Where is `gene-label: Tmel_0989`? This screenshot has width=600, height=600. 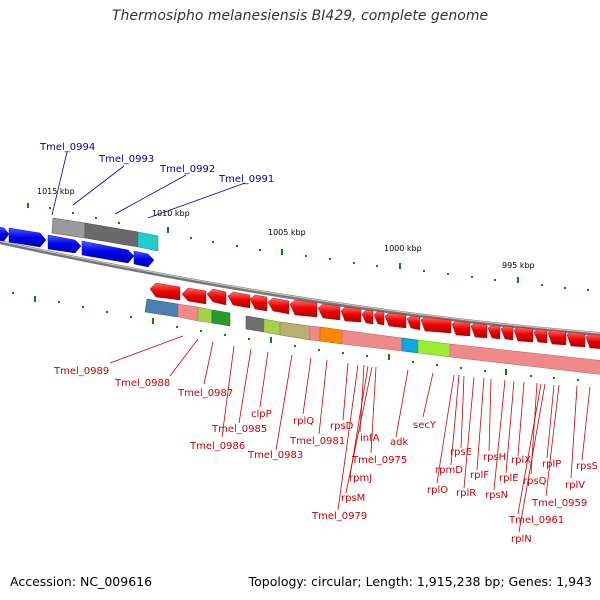 gene-label: Tmel_0989 is located at coordinates (81, 371).